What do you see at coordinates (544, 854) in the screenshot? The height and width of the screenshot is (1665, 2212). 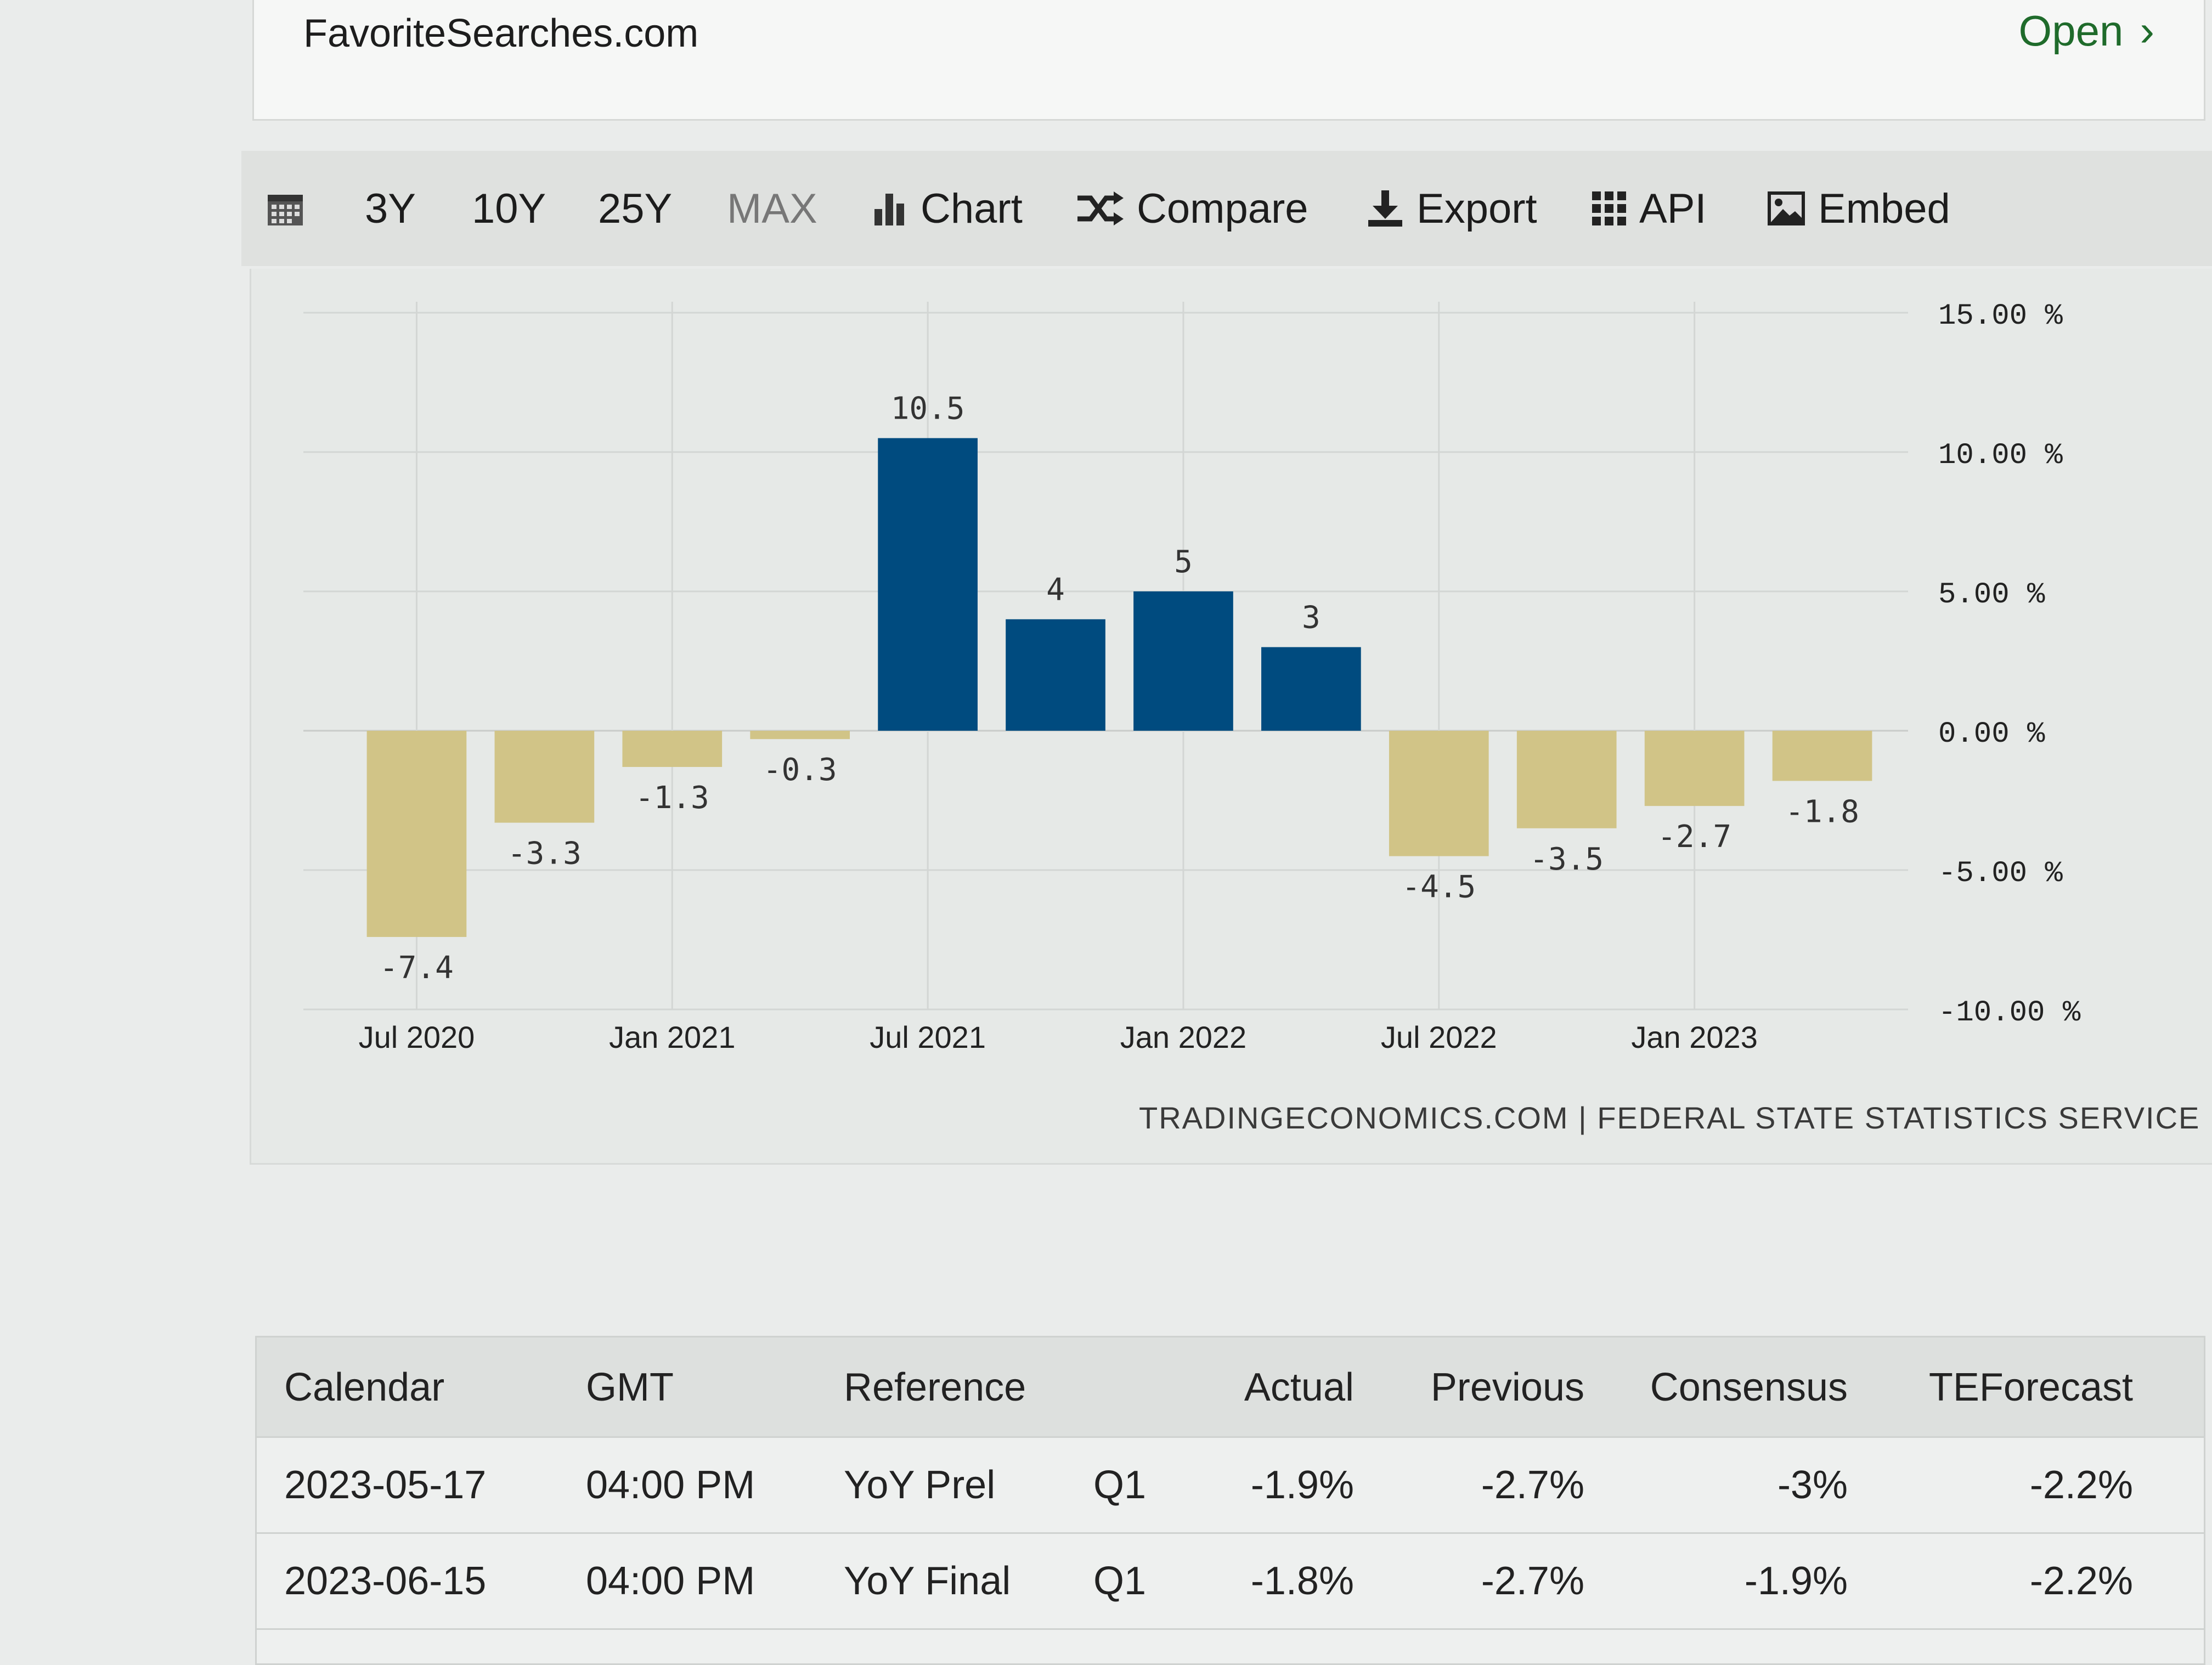 I see `data-label: -3.3` at bounding box center [544, 854].